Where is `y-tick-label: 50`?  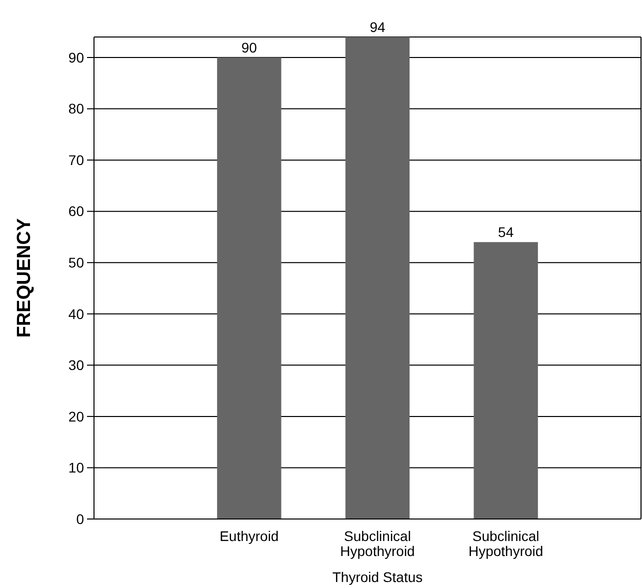 y-tick-label: 50 is located at coordinates (76, 262).